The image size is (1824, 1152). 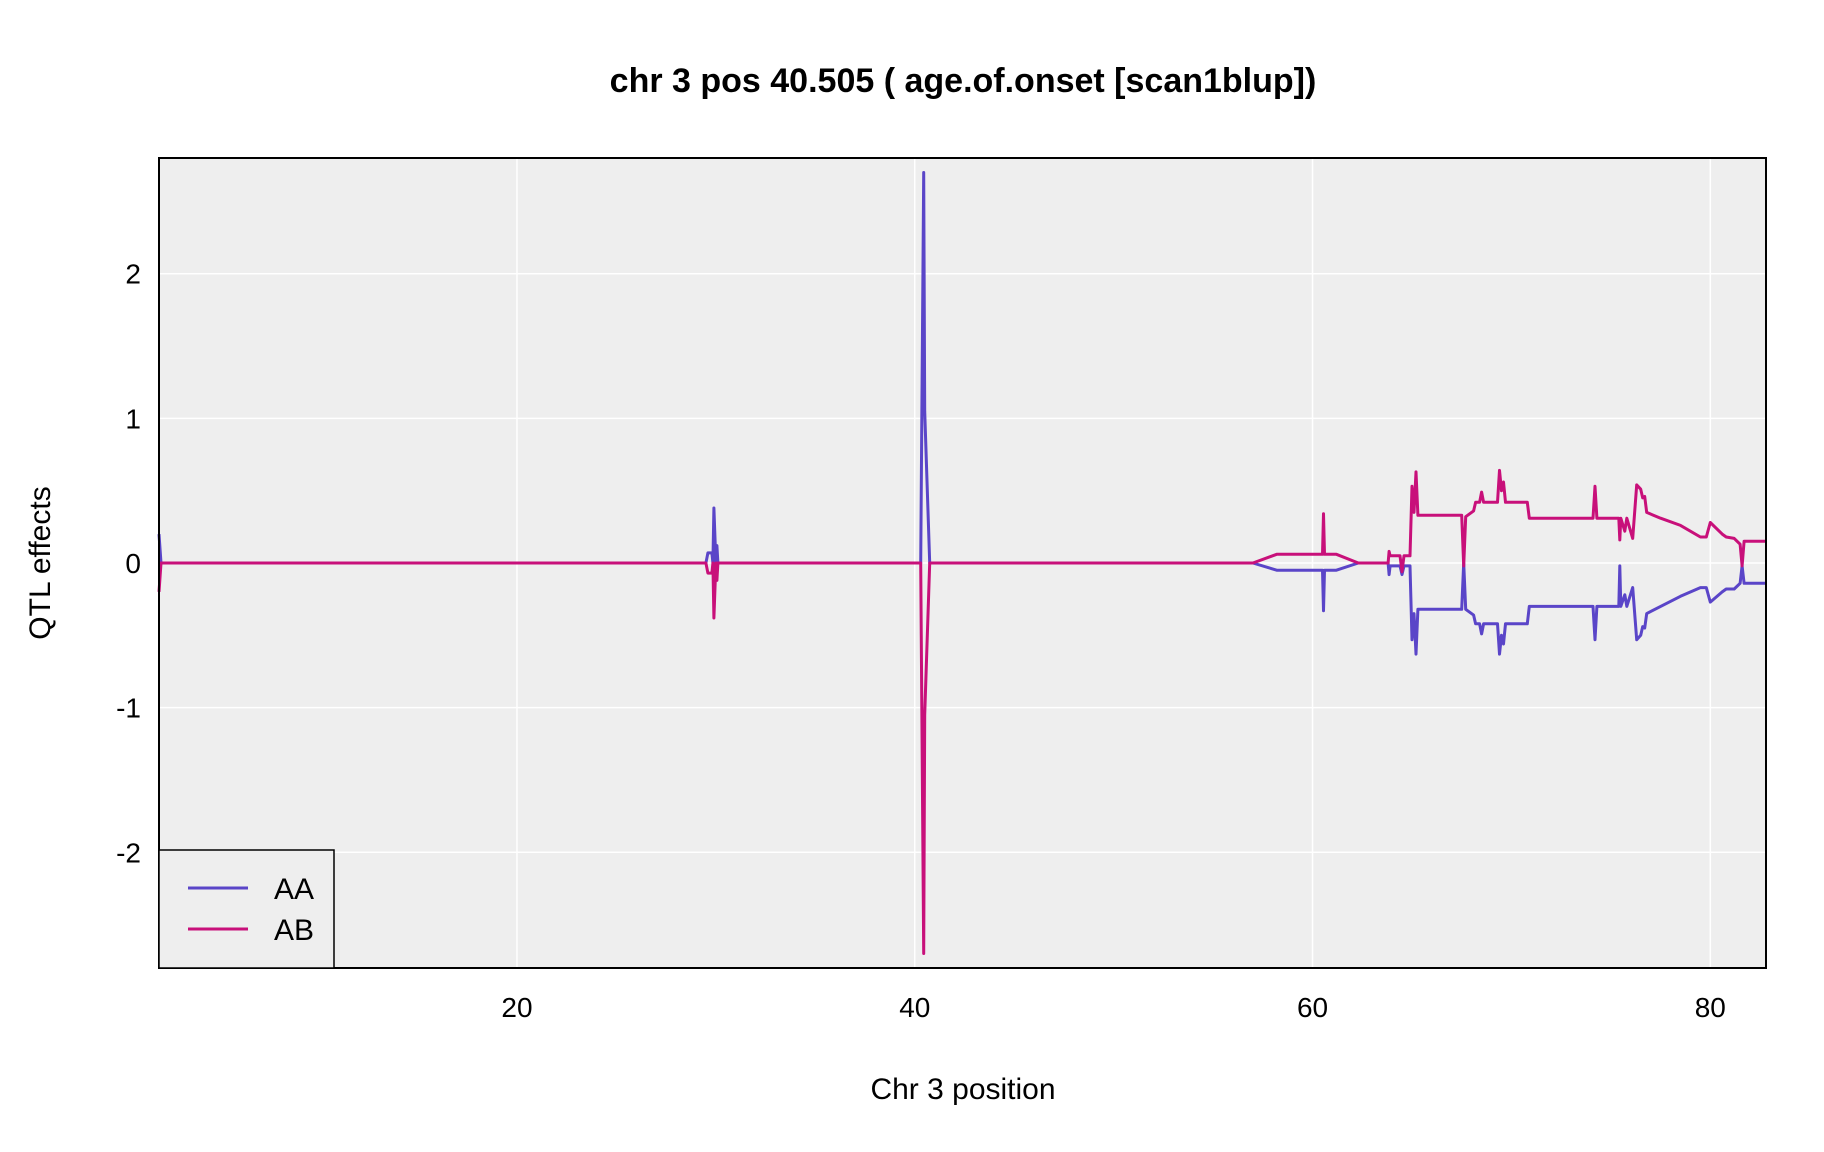 What do you see at coordinates (133, 274) in the screenshot?
I see `y-tick-label: 2` at bounding box center [133, 274].